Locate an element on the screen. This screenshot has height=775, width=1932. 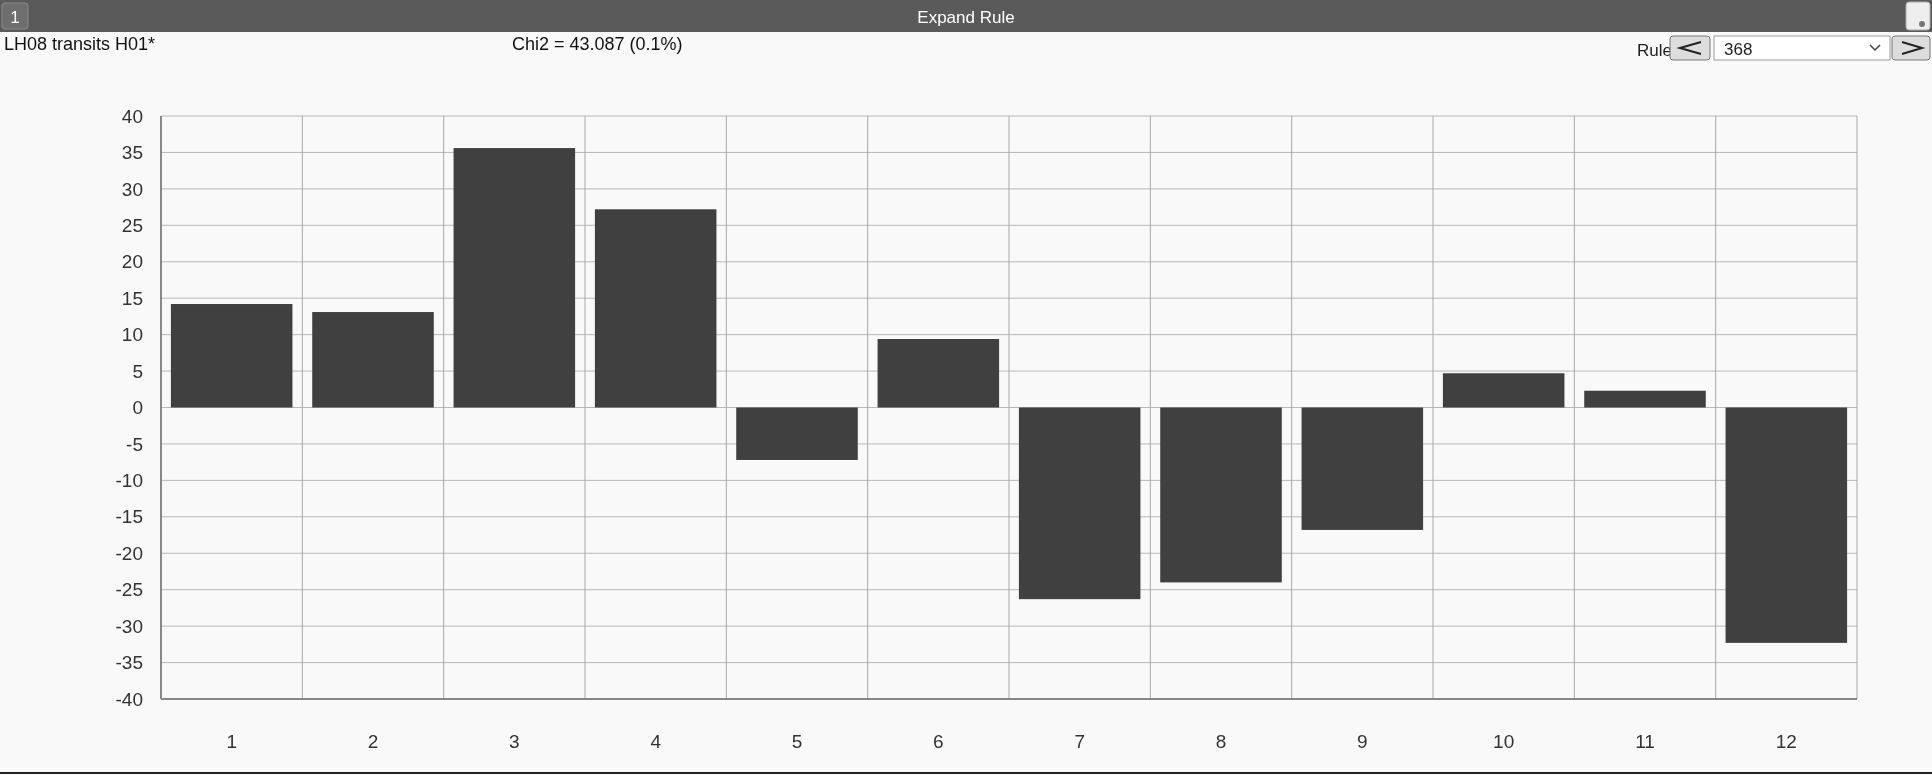
x-tick-label: 3 is located at coordinates (514, 741).